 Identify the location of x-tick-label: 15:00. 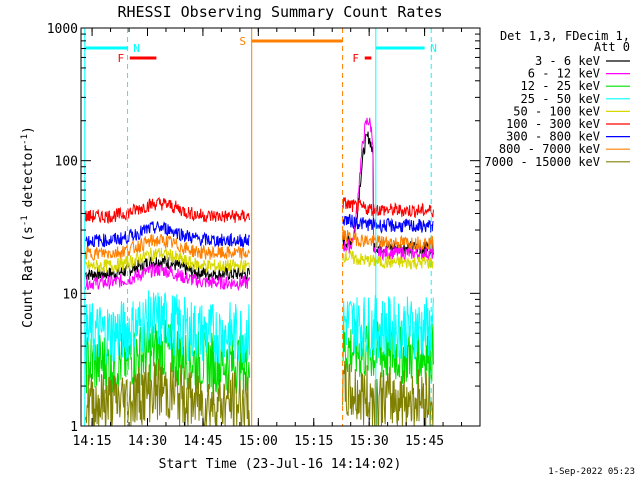
(258, 441).